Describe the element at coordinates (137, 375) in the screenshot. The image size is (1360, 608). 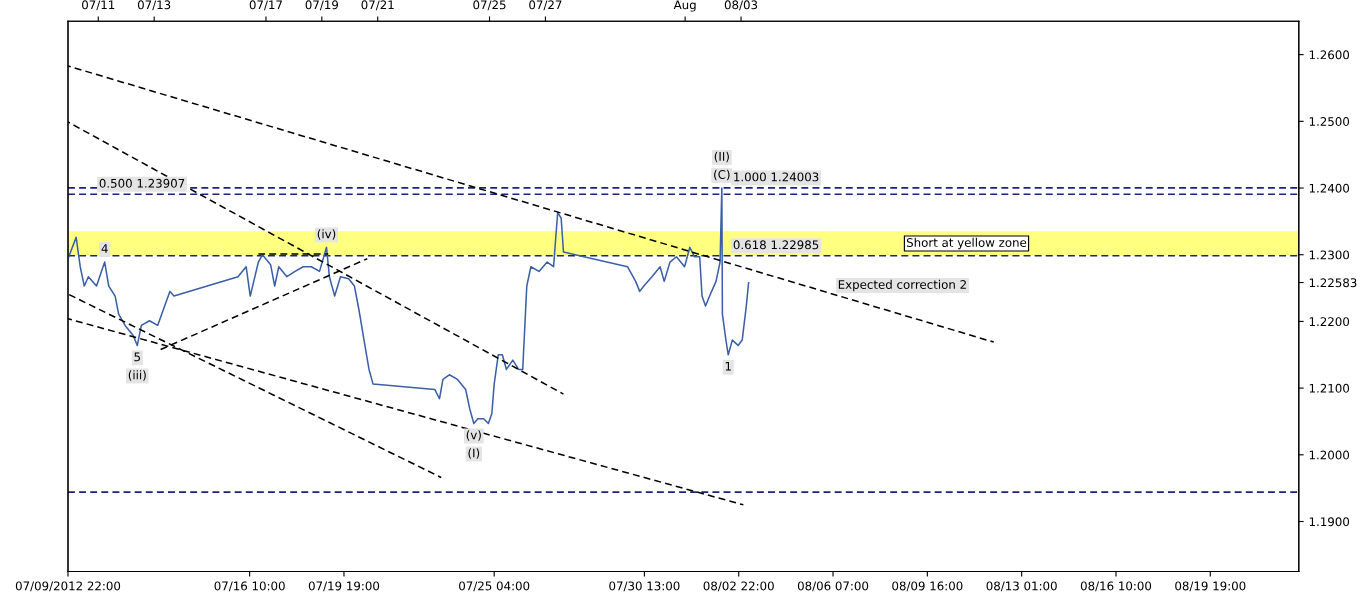
I see `annotation: (iii)` at that location.